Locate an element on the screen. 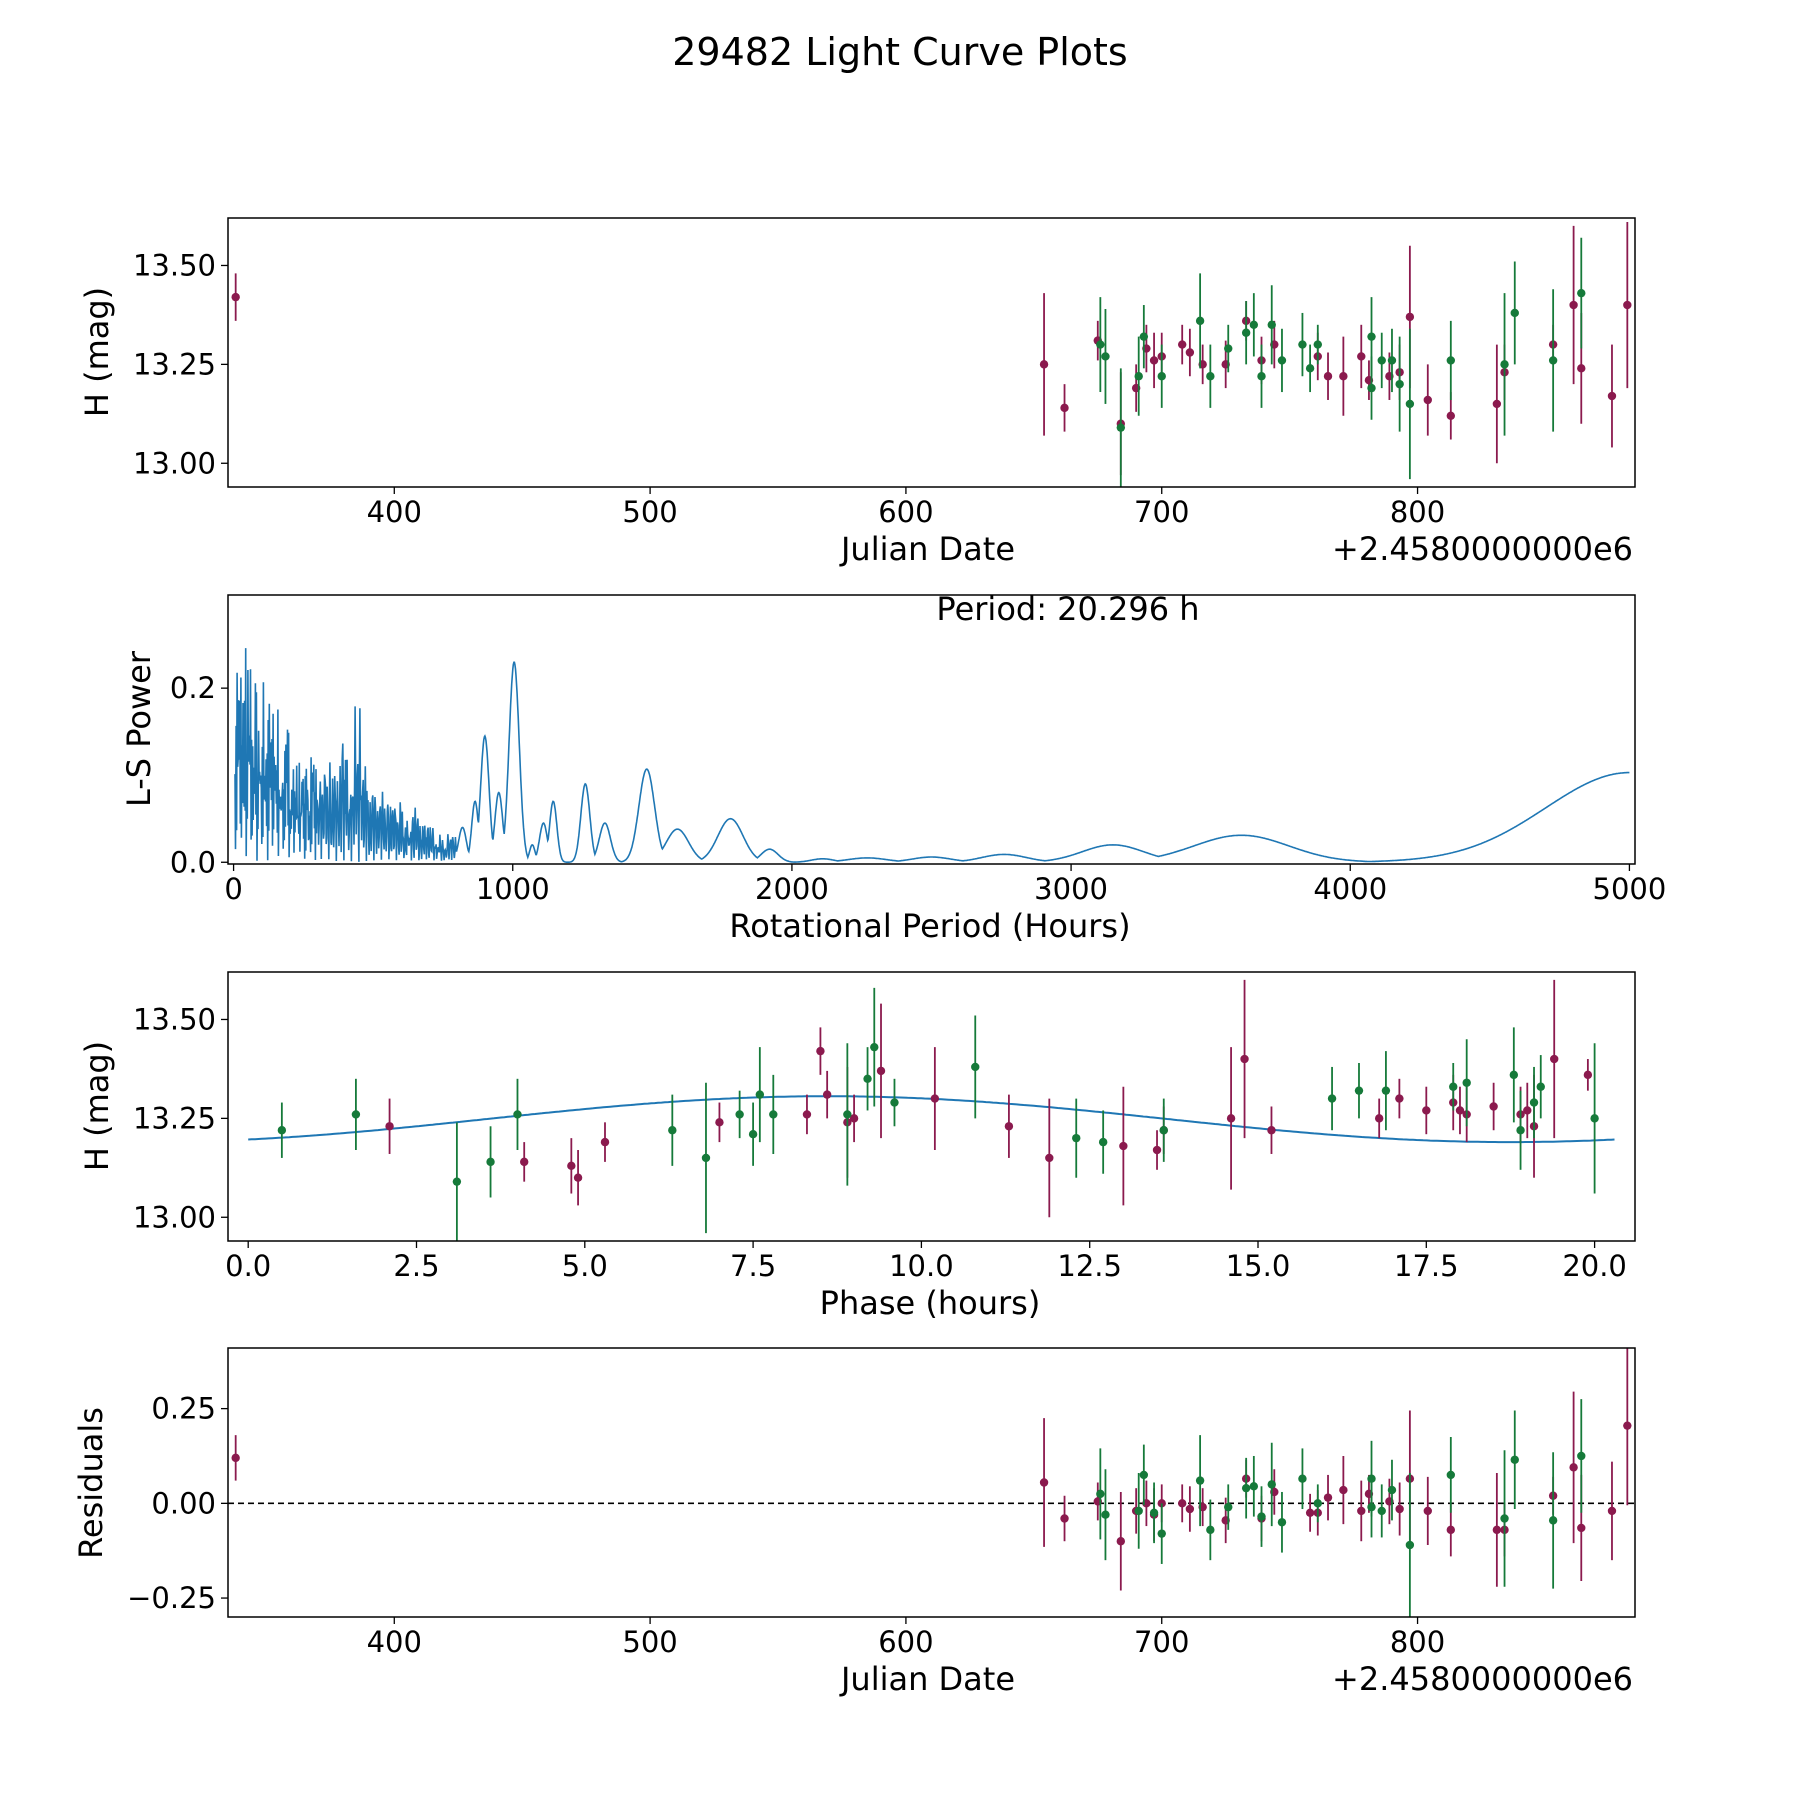 The width and height of the screenshot is (1800, 1800). phase-plot-area is located at coordinates (931, 1110).